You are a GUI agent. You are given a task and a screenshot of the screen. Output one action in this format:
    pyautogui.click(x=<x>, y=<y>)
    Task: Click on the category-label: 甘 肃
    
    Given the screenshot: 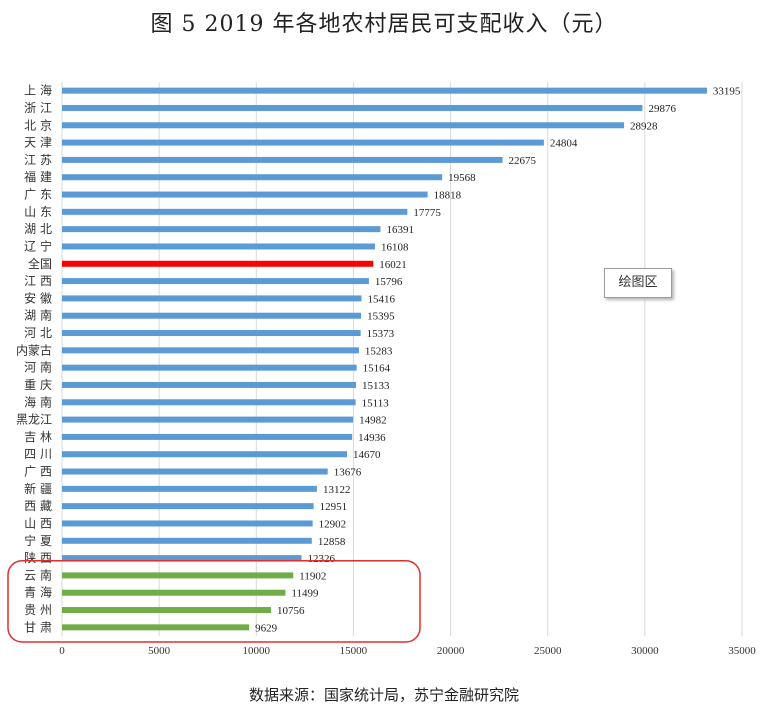 What is the action you would take?
    pyautogui.click(x=38, y=627)
    